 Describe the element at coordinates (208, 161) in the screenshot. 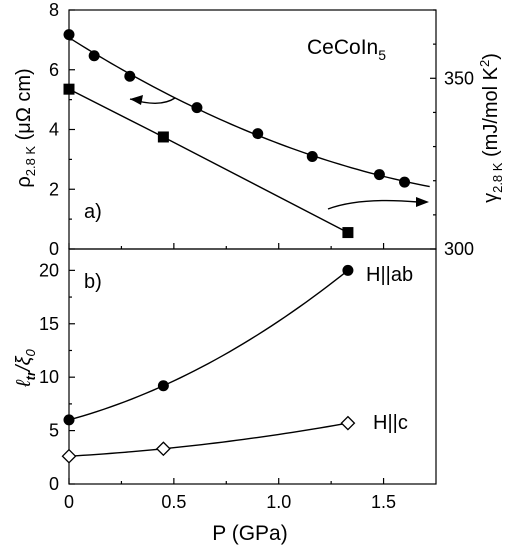

I see `rho-line` at that location.